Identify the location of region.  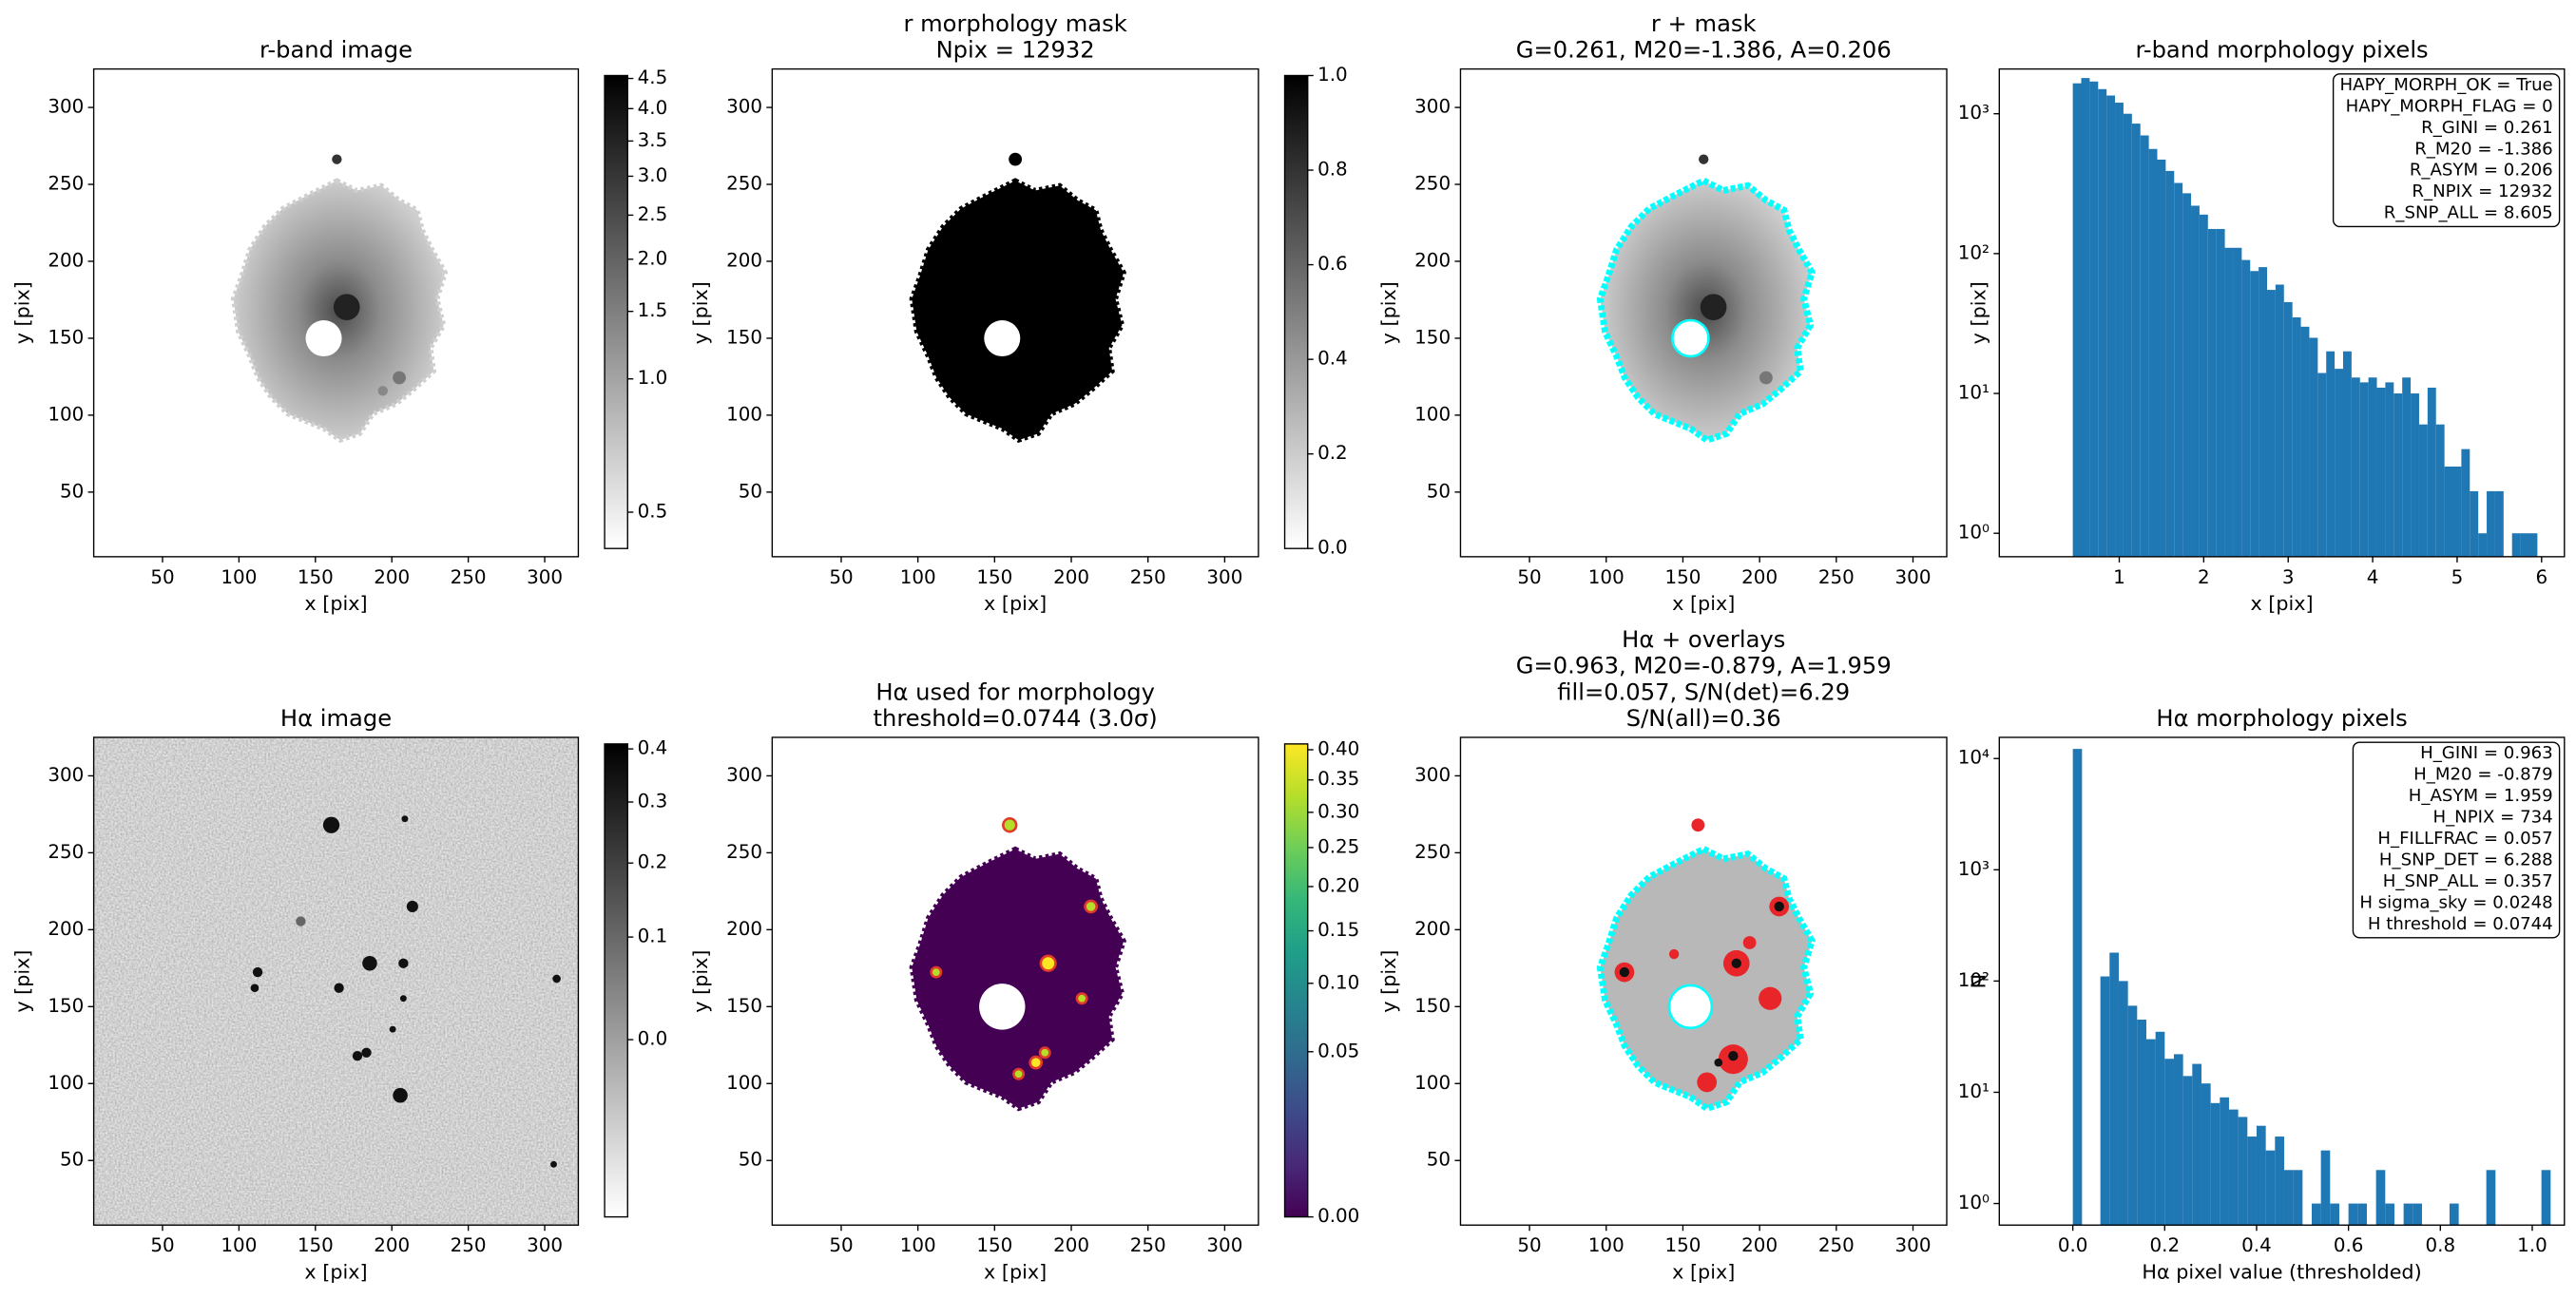
(1674, 954).